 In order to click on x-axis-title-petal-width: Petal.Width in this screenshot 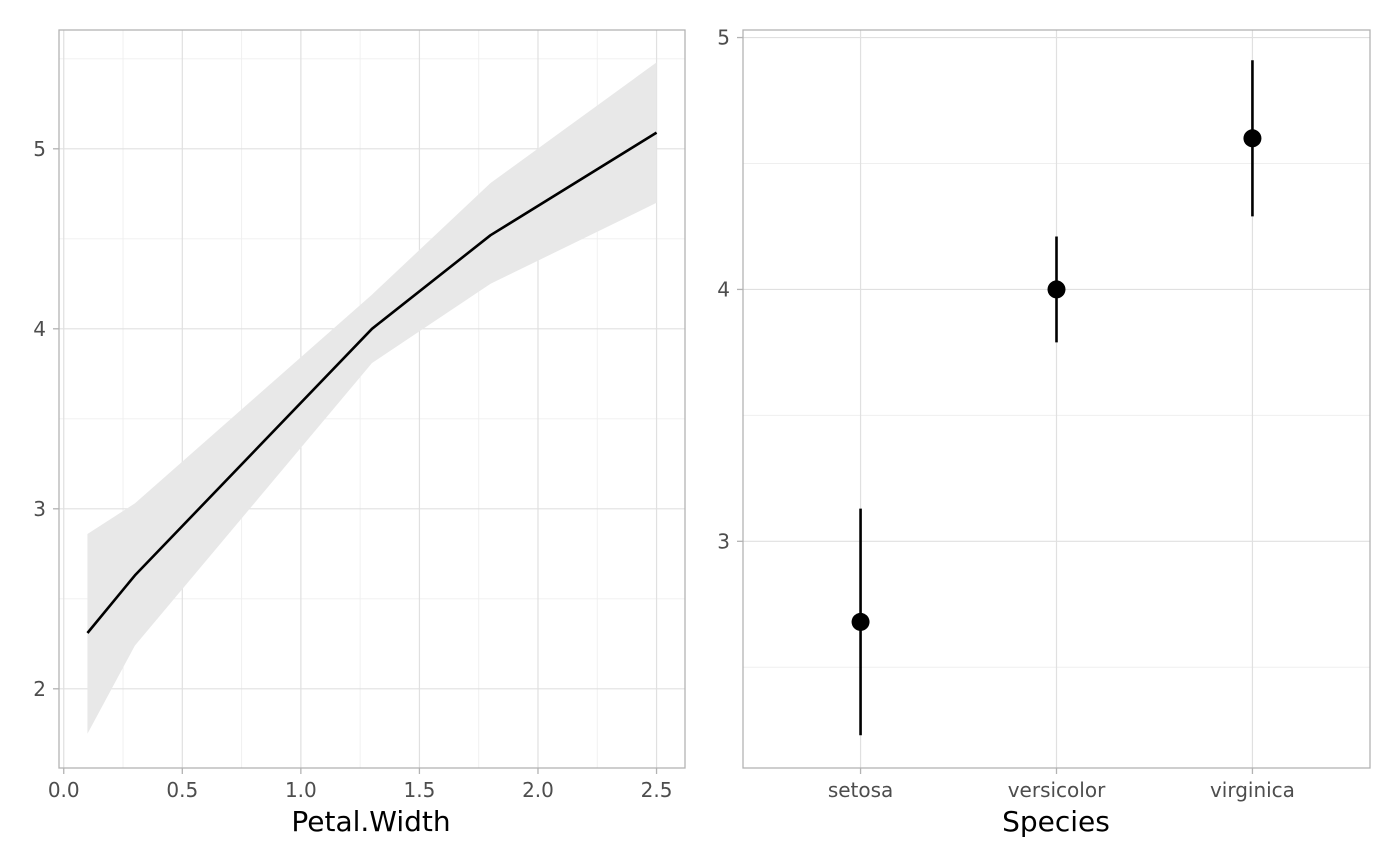, I will do `click(370, 821)`.